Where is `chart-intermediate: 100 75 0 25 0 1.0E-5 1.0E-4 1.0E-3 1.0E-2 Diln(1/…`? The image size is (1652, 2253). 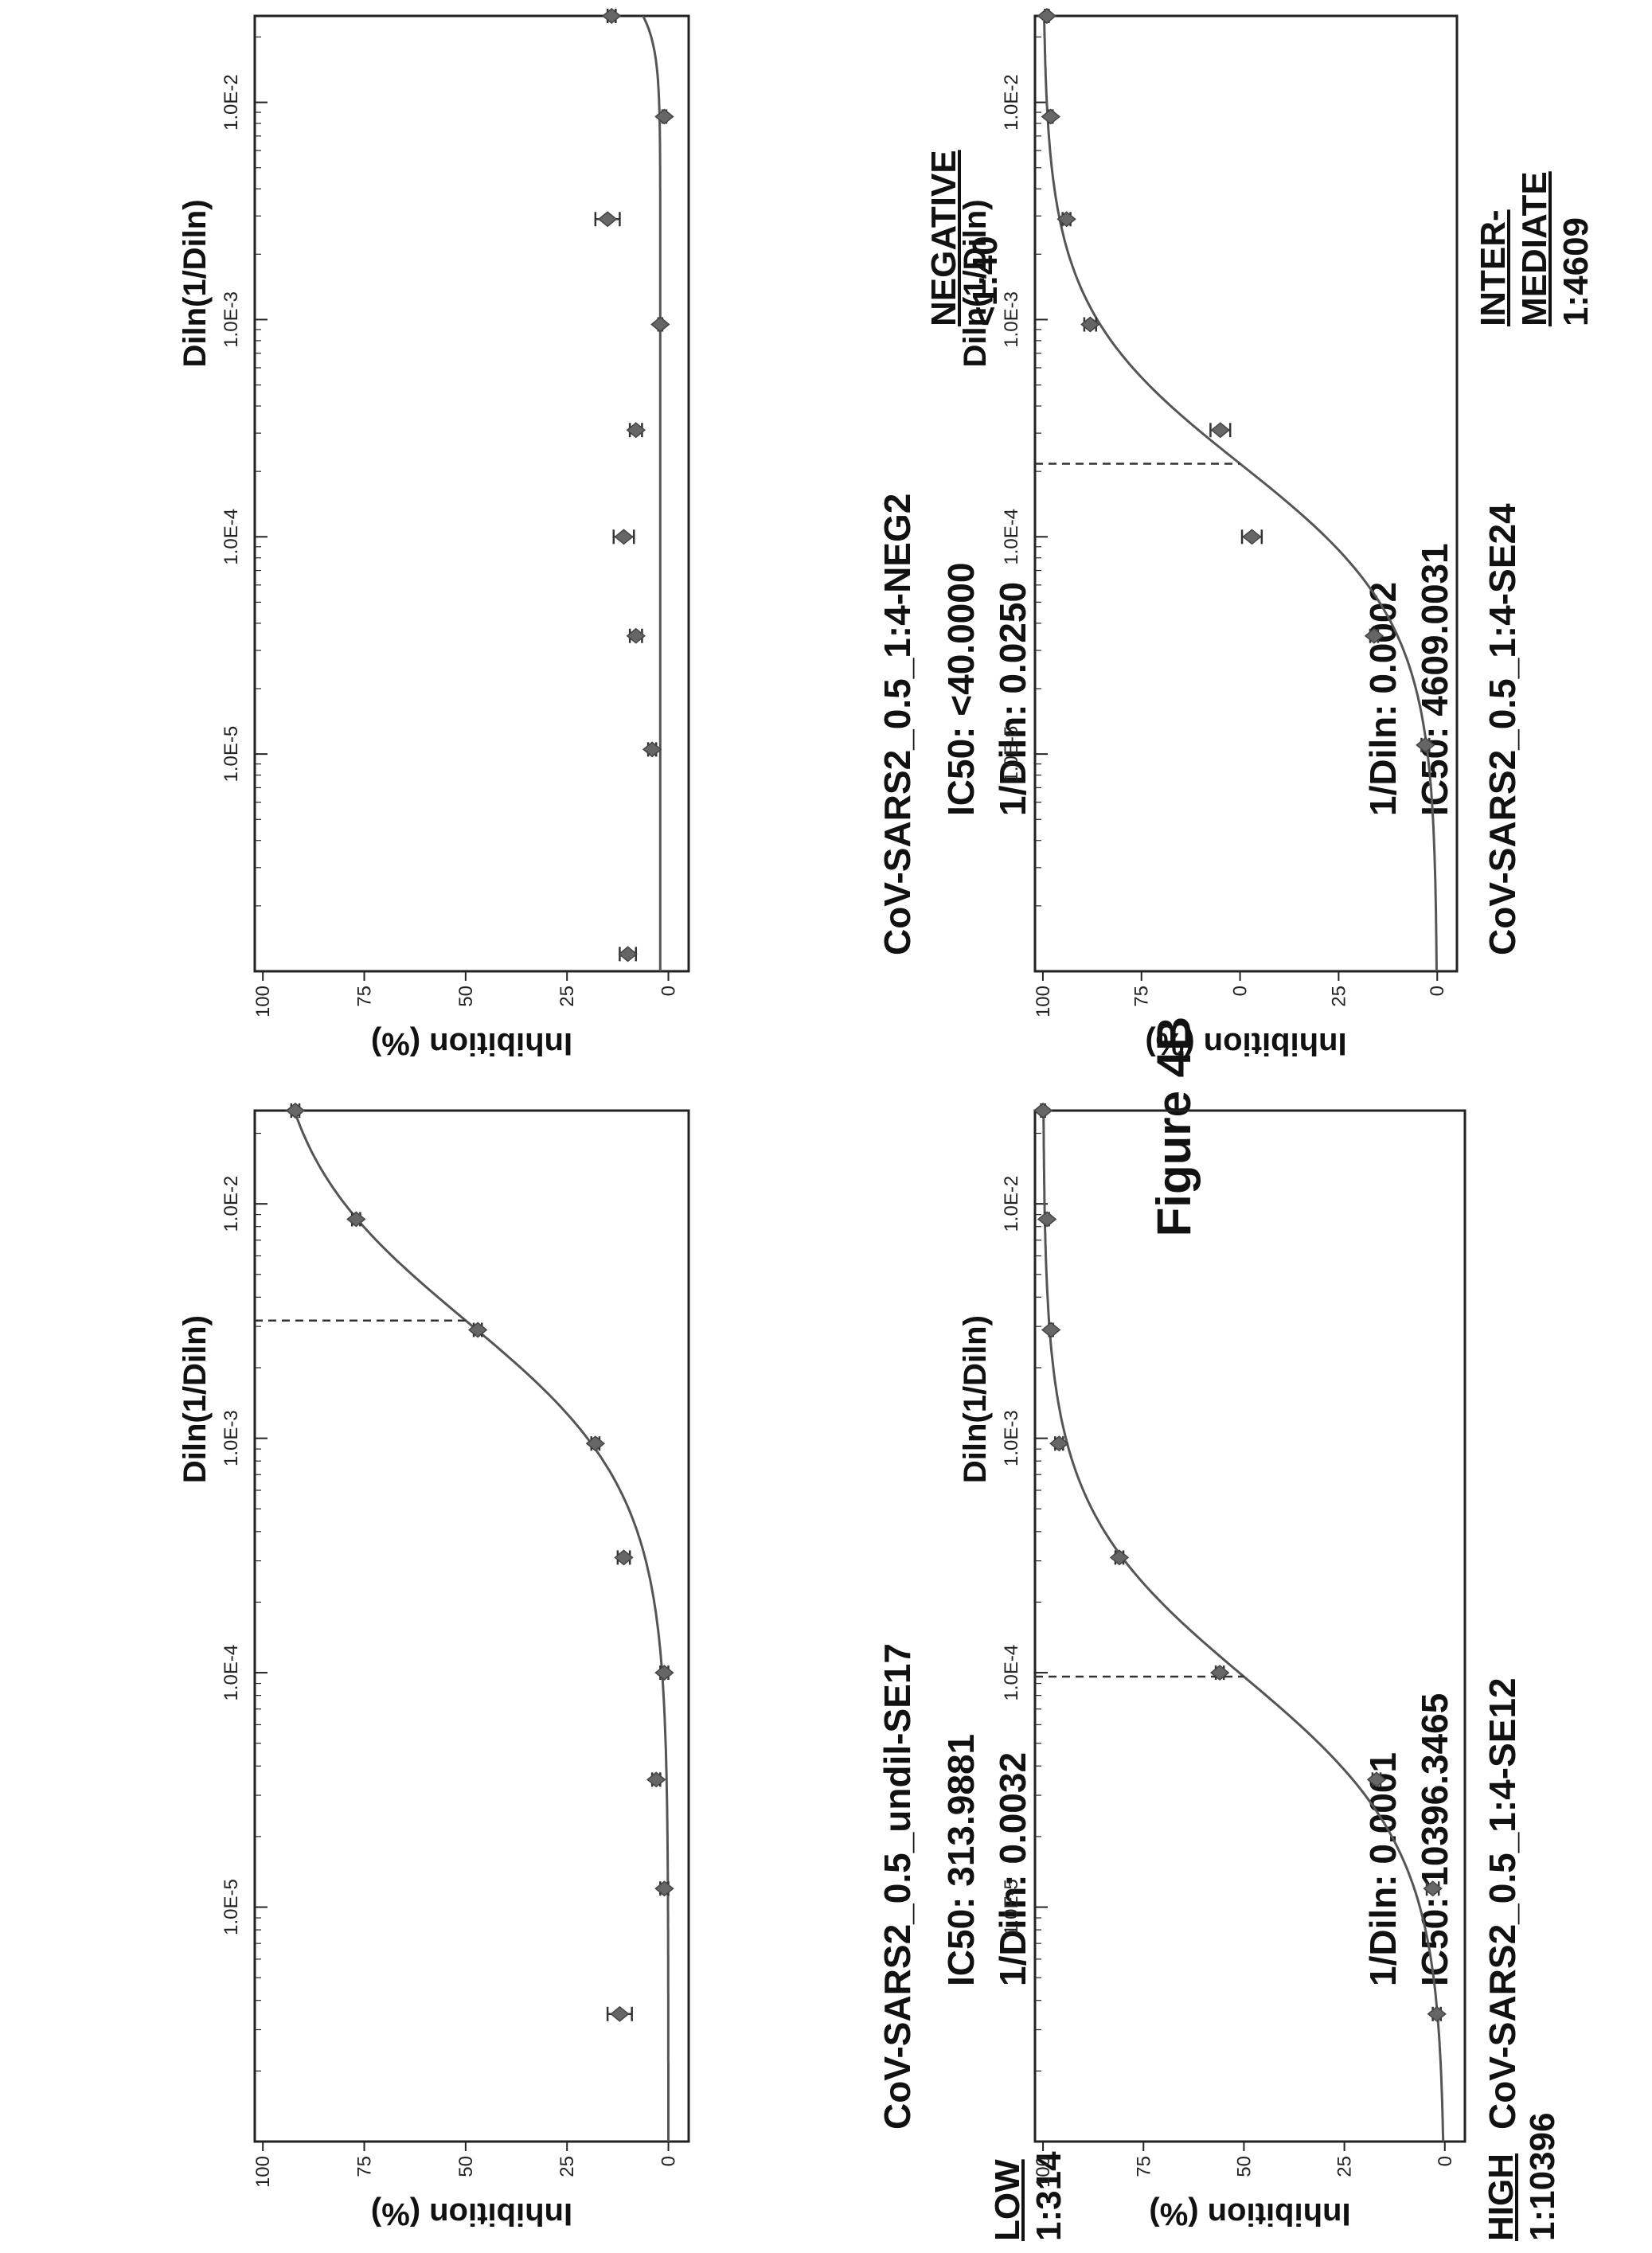
chart-intermediate: 100 75 0 25 0 1.0E-5 1.0E-4 1.0E-3 1.0E-2 Diln(1/… is located at coordinates (1208, 534).